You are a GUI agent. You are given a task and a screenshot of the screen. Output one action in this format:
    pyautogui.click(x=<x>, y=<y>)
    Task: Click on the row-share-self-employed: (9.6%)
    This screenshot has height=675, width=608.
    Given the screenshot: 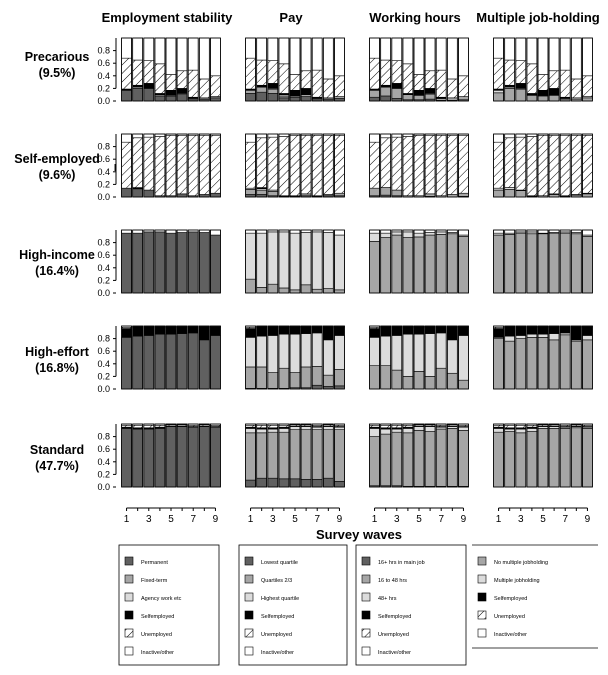 What is the action you would take?
    pyautogui.click(x=57, y=175)
    